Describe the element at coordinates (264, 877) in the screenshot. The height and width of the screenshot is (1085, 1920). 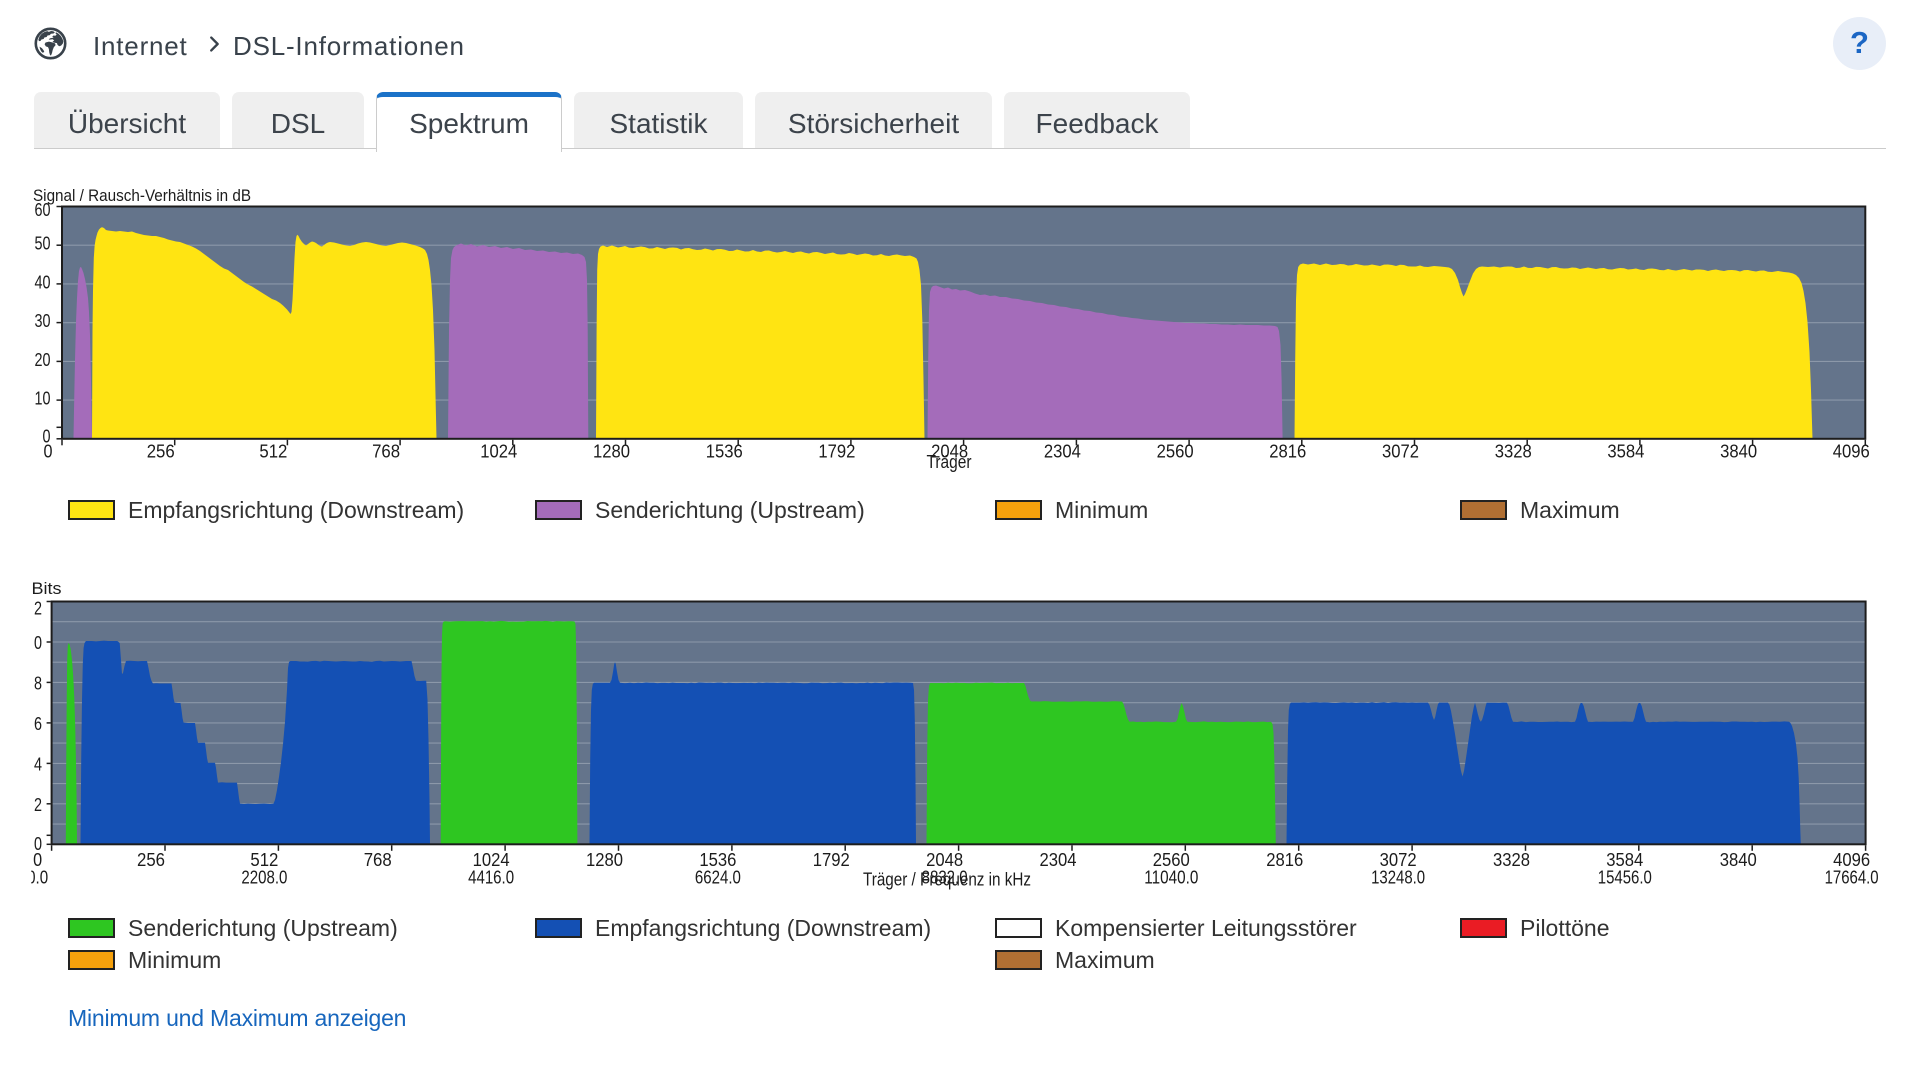
I see `svg-text: 2208.0` at that location.